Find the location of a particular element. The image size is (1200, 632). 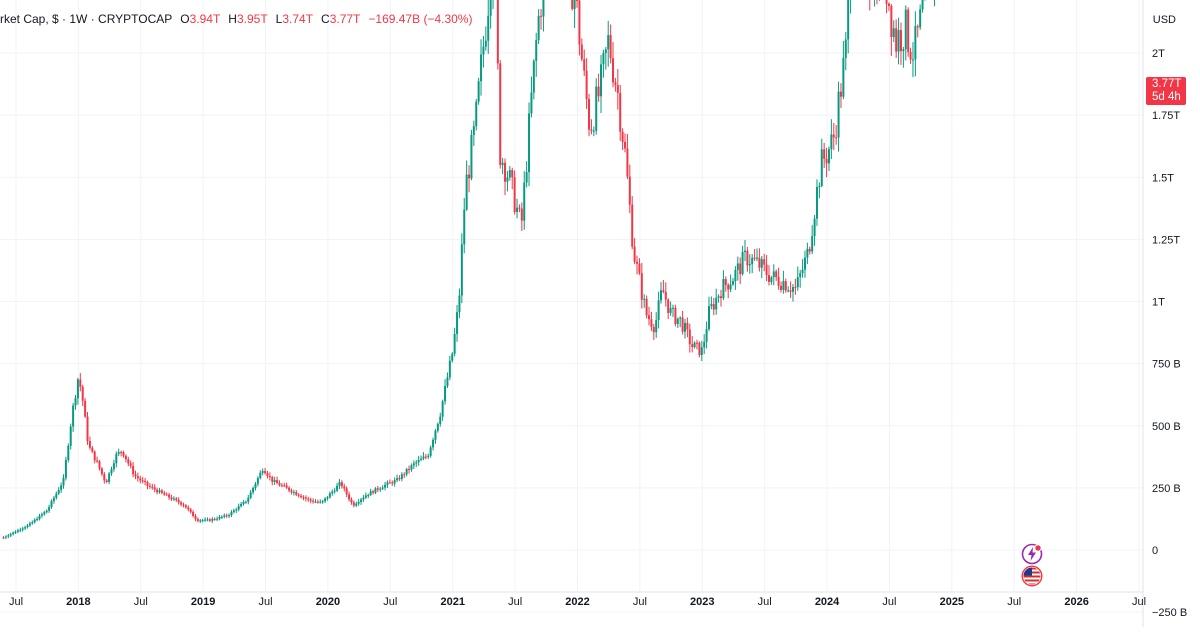

high-value: 3.95T is located at coordinates (252, 19).